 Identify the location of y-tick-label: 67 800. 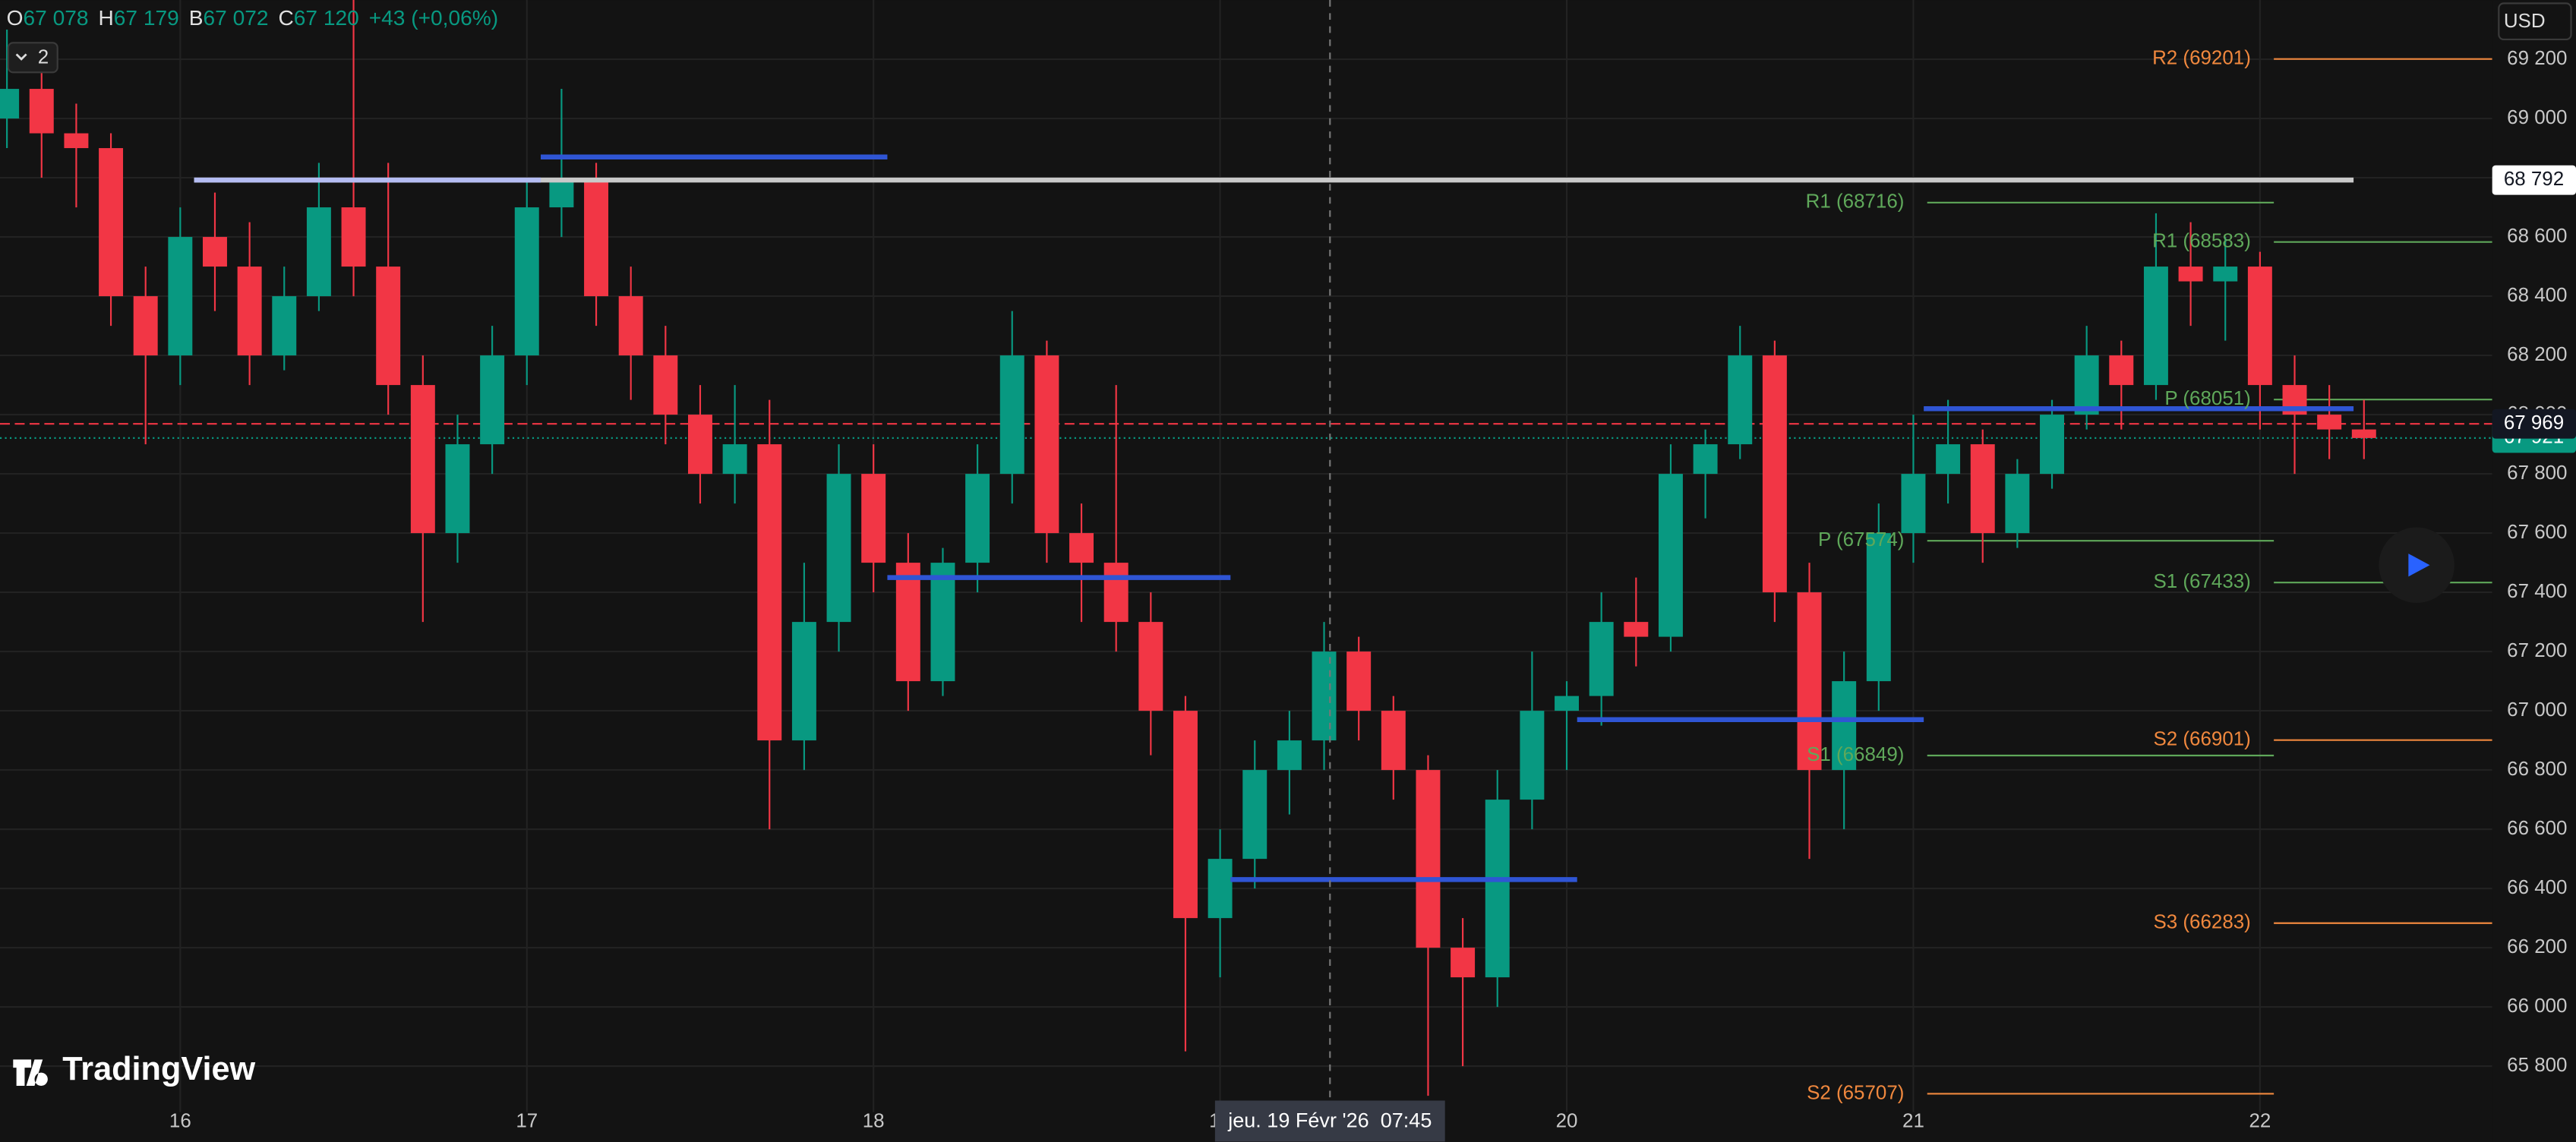
(2537, 473).